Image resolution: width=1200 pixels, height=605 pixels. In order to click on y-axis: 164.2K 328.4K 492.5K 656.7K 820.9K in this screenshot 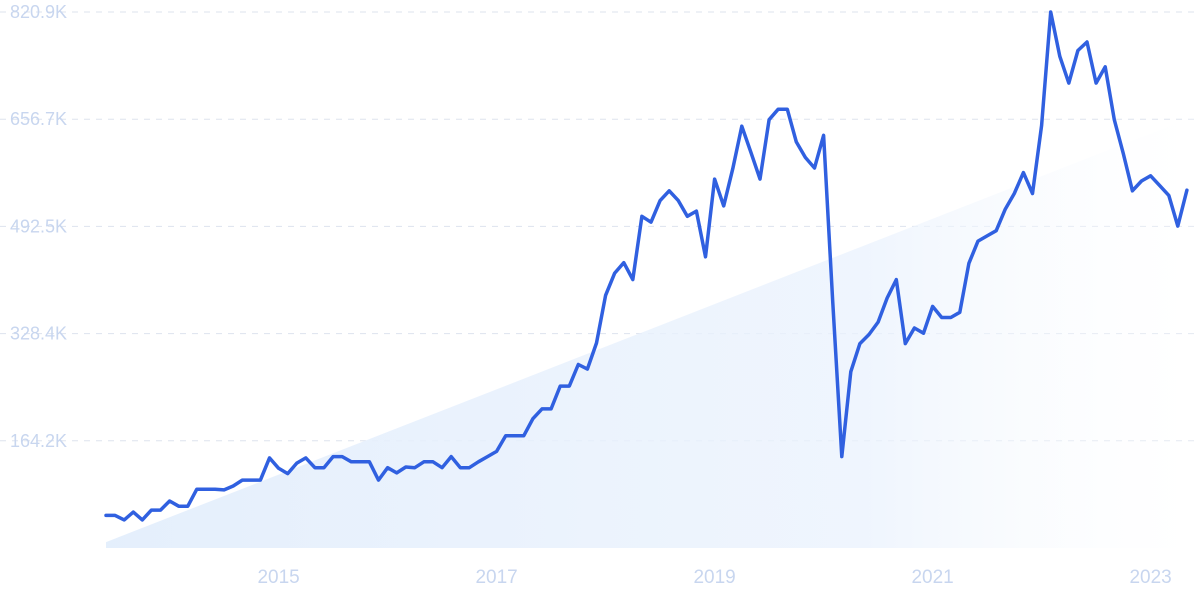, I will do `click(38, 226)`.